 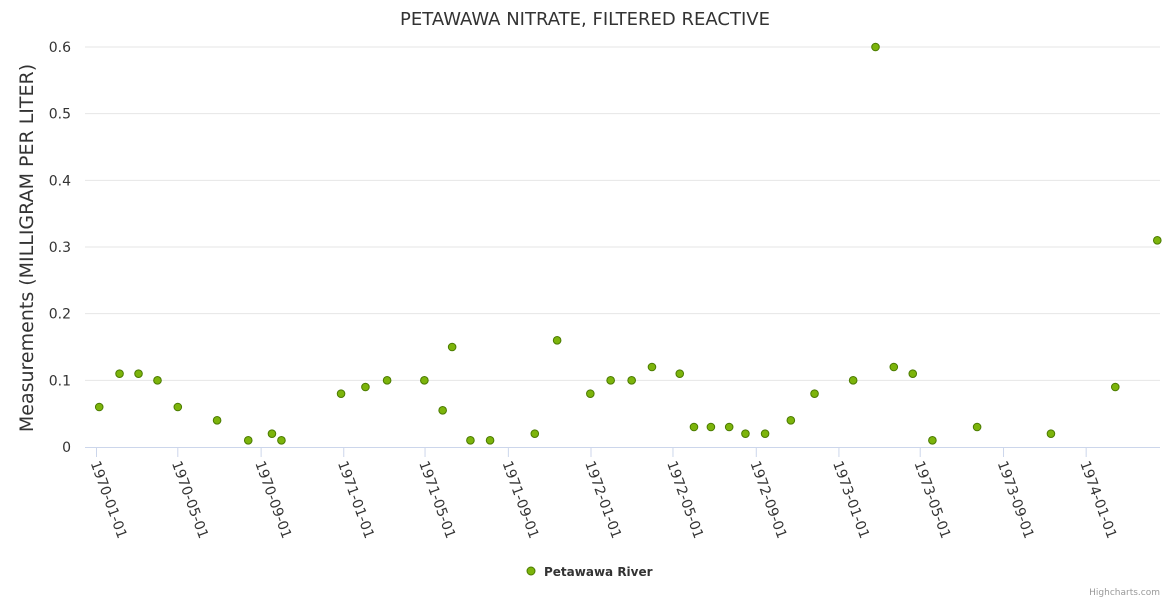 What do you see at coordinates (60, 381) in the screenshot?
I see `y-tick-label: 0.1` at bounding box center [60, 381].